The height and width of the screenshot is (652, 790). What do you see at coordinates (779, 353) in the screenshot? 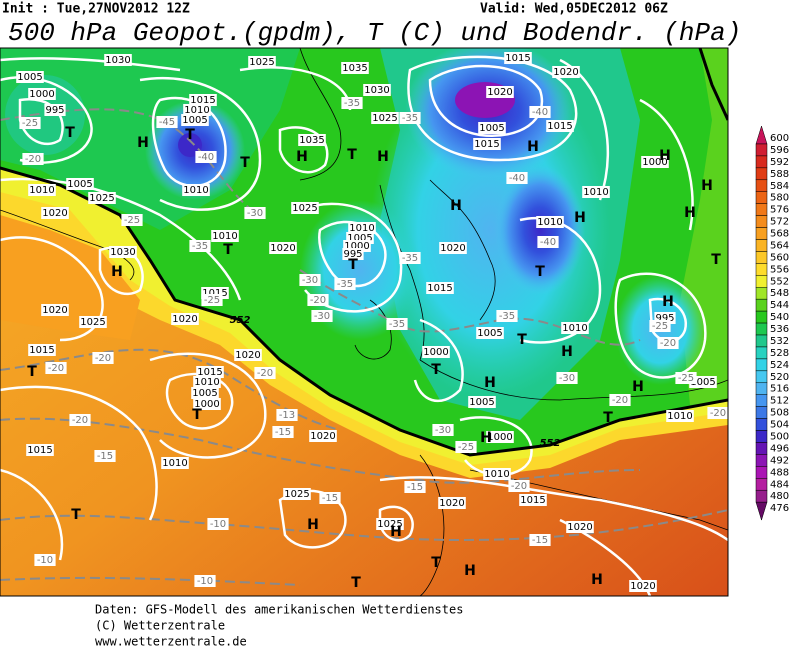
I see `colorbar-label: 528` at bounding box center [779, 353].